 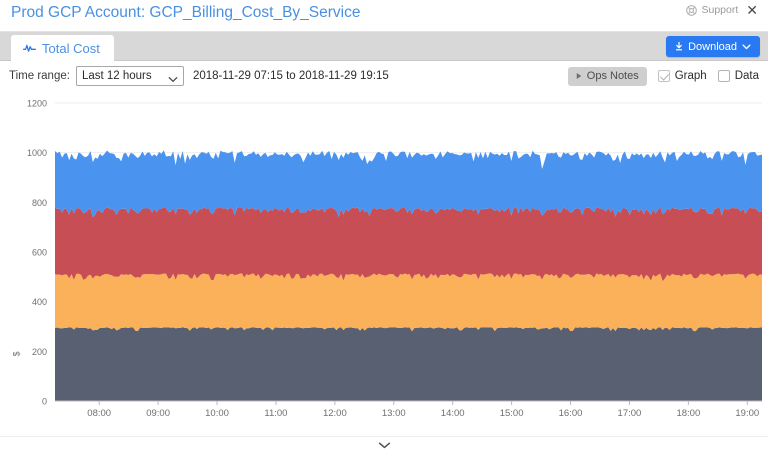 What do you see at coordinates (39, 76) in the screenshot?
I see `time-range-label: Time range:` at bounding box center [39, 76].